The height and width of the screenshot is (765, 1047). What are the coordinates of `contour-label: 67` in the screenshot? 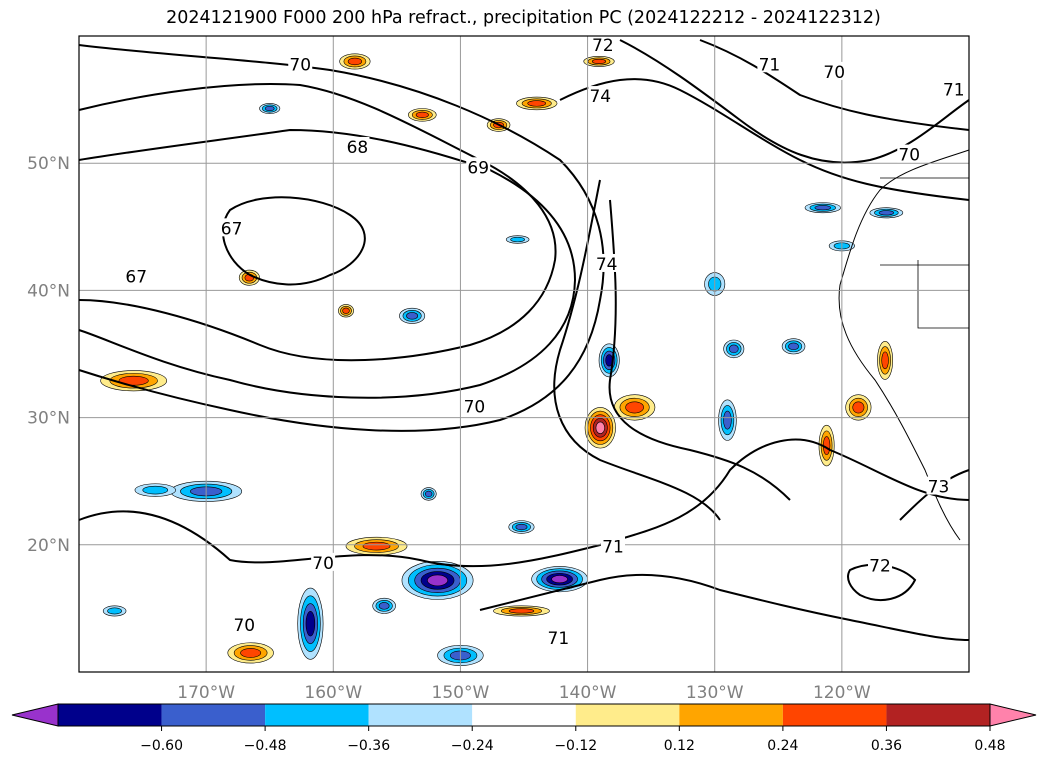 It's located at (232, 229).